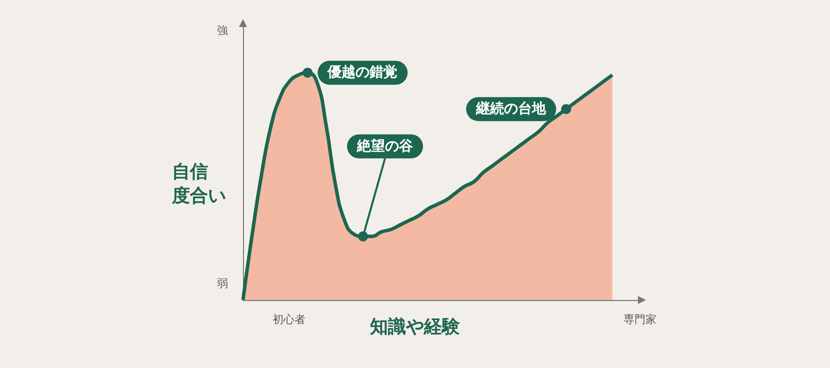 Image resolution: width=830 pixels, height=368 pixels. I want to click on text: 弱, so click(222, 283).